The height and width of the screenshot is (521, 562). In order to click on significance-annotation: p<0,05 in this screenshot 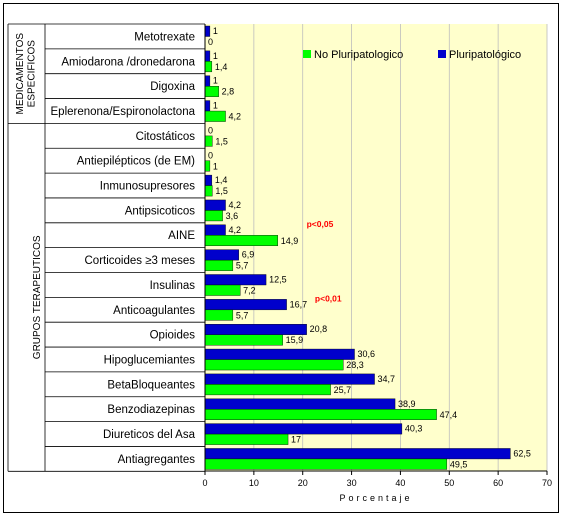, I will do `click(320, 224)`.